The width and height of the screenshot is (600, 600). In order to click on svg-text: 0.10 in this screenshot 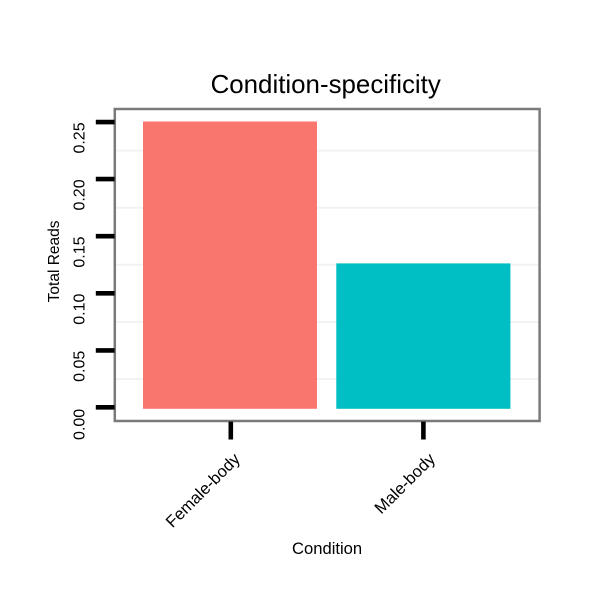, I will do `click(80, 308)`.